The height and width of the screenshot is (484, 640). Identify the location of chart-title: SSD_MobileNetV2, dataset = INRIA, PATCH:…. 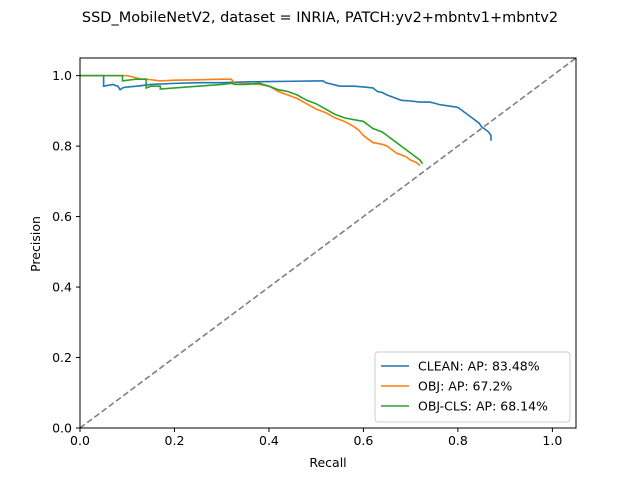
(320, 18).